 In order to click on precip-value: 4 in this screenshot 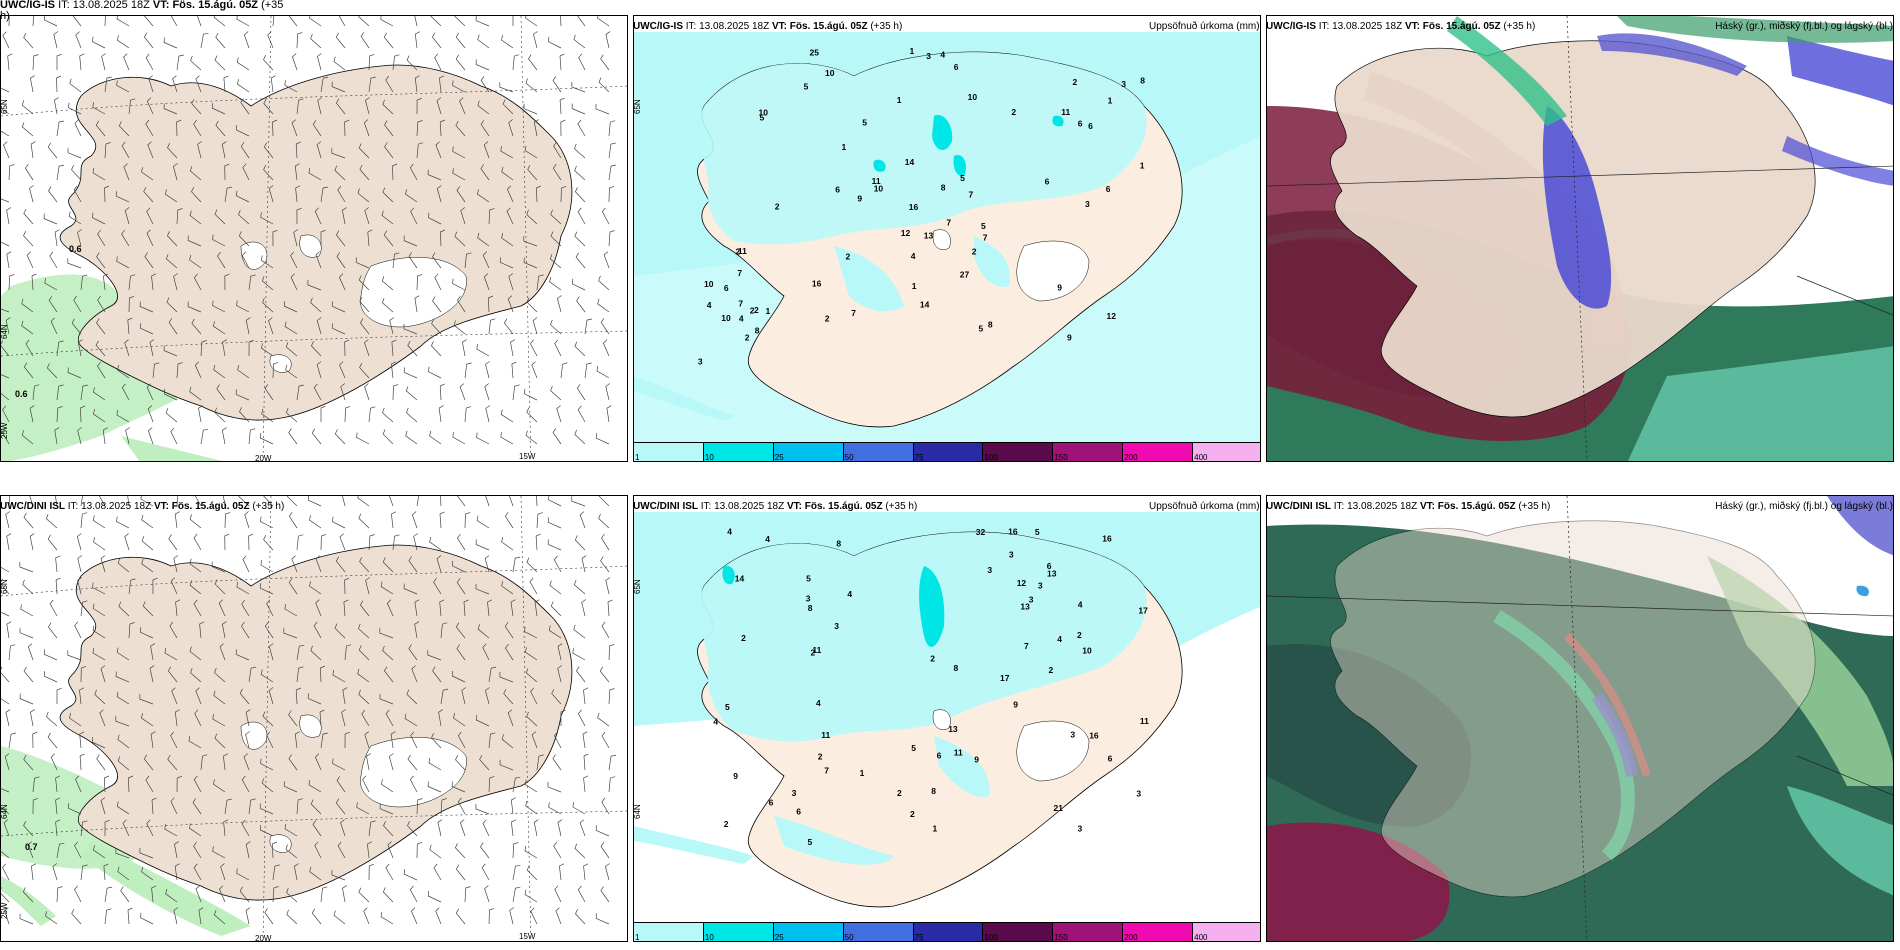, I will do `click(715, 722)`.